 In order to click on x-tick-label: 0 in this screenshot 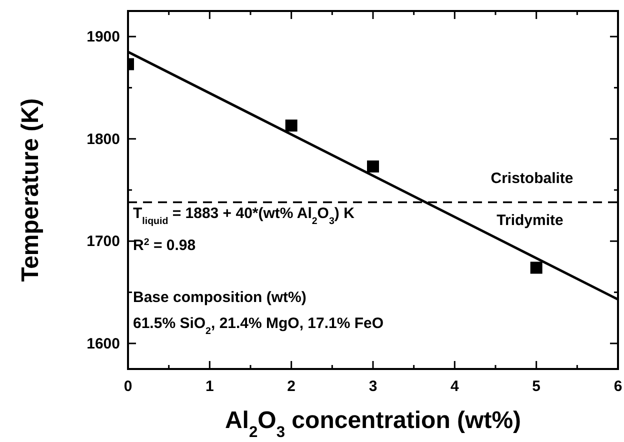, I will do `click(128, 386)`.